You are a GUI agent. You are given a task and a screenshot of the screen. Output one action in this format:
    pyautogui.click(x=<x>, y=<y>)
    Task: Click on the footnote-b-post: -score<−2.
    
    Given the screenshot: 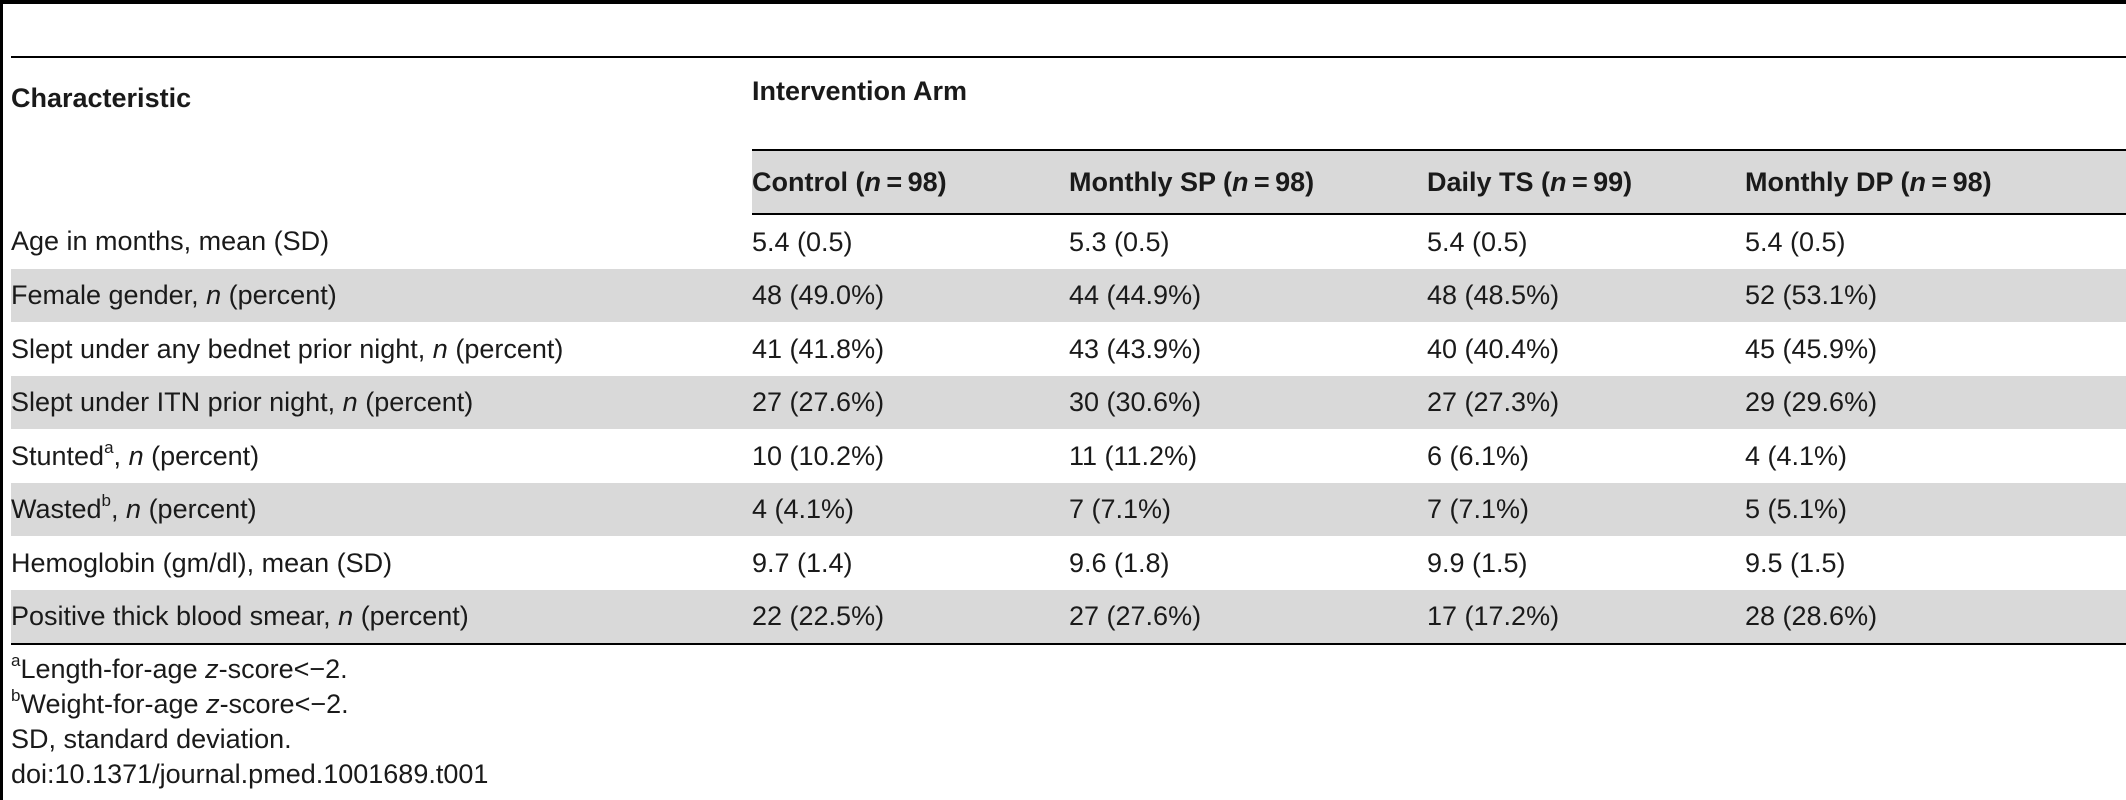 What is the action you would take?
    pyautogui.click(x=284, y=704)
    